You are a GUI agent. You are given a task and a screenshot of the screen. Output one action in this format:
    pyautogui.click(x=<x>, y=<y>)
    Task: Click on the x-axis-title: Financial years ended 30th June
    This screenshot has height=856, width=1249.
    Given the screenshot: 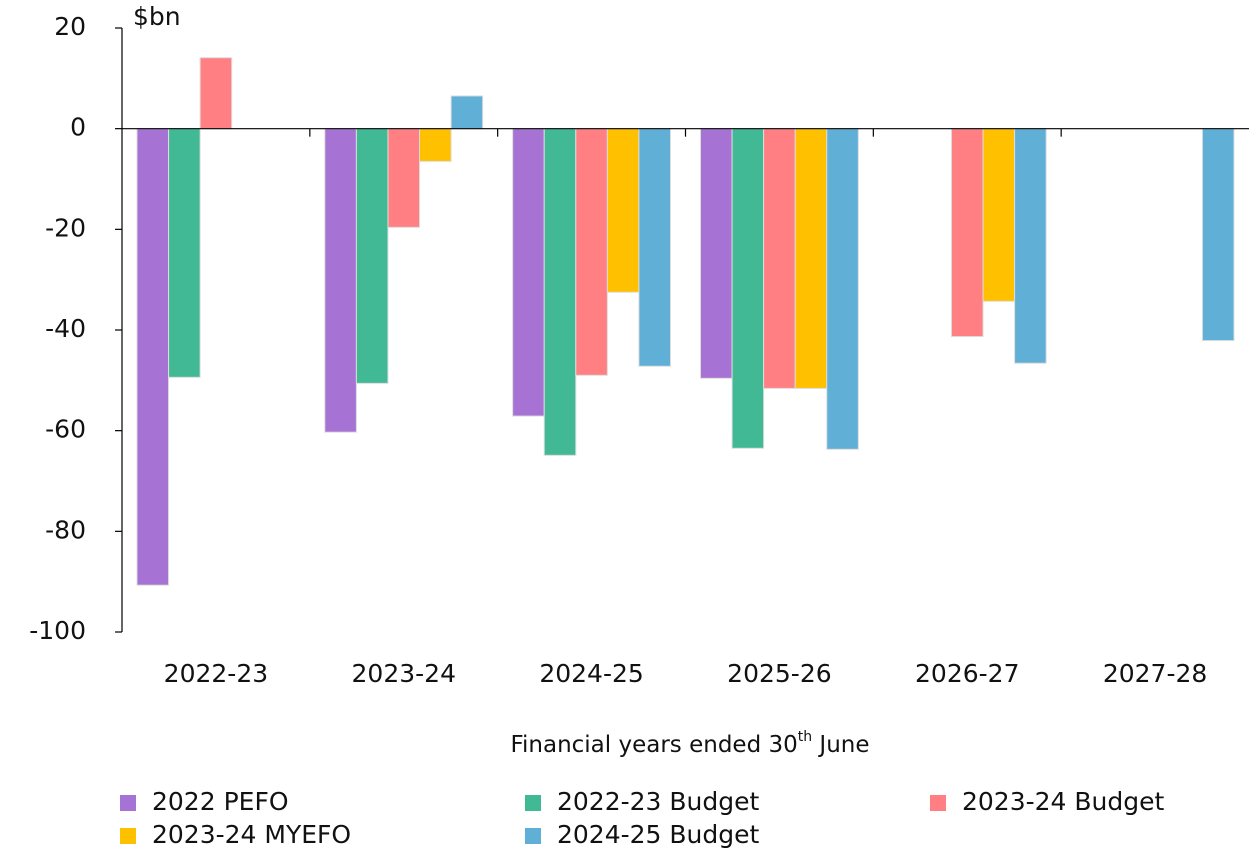 What is the action you would take?
    pyautogui.click(x=689, y=743)
    